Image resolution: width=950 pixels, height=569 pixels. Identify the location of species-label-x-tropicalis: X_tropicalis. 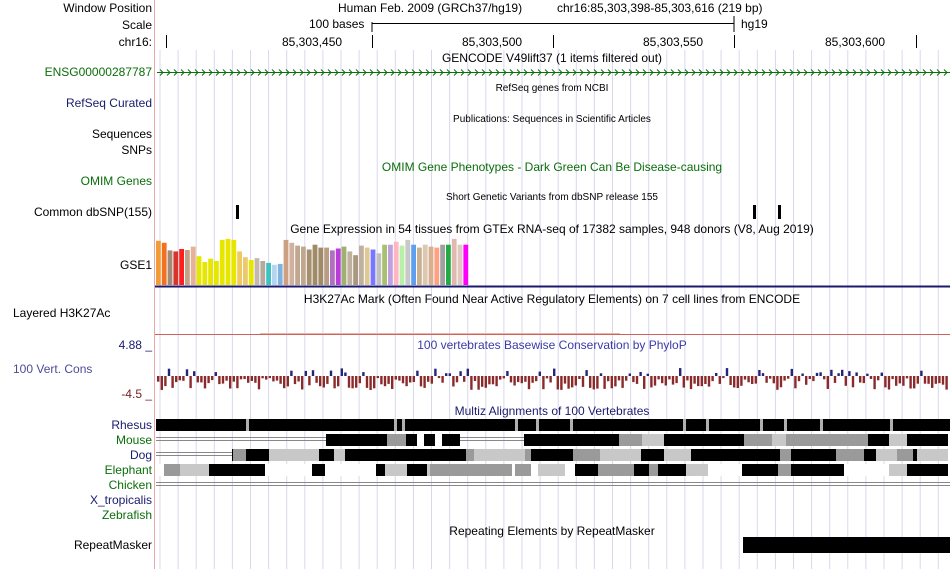
(120, 500).